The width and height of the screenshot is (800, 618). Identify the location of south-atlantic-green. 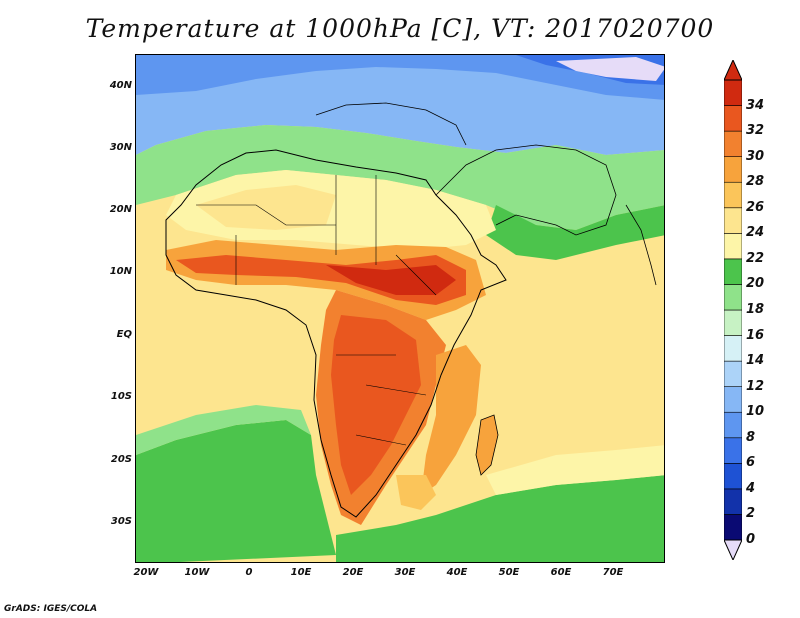
(236, 491).